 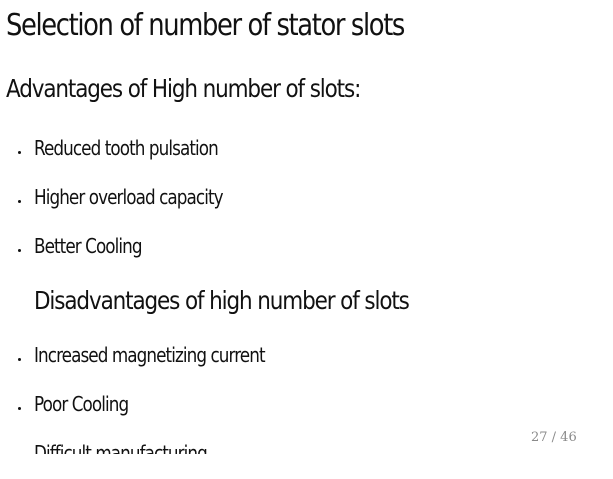 What do you see at coordinates (183, 88) in the screenshot?
I see `advantages-heading: Advantages of High number of slots:` at bounding box center [183, 88].